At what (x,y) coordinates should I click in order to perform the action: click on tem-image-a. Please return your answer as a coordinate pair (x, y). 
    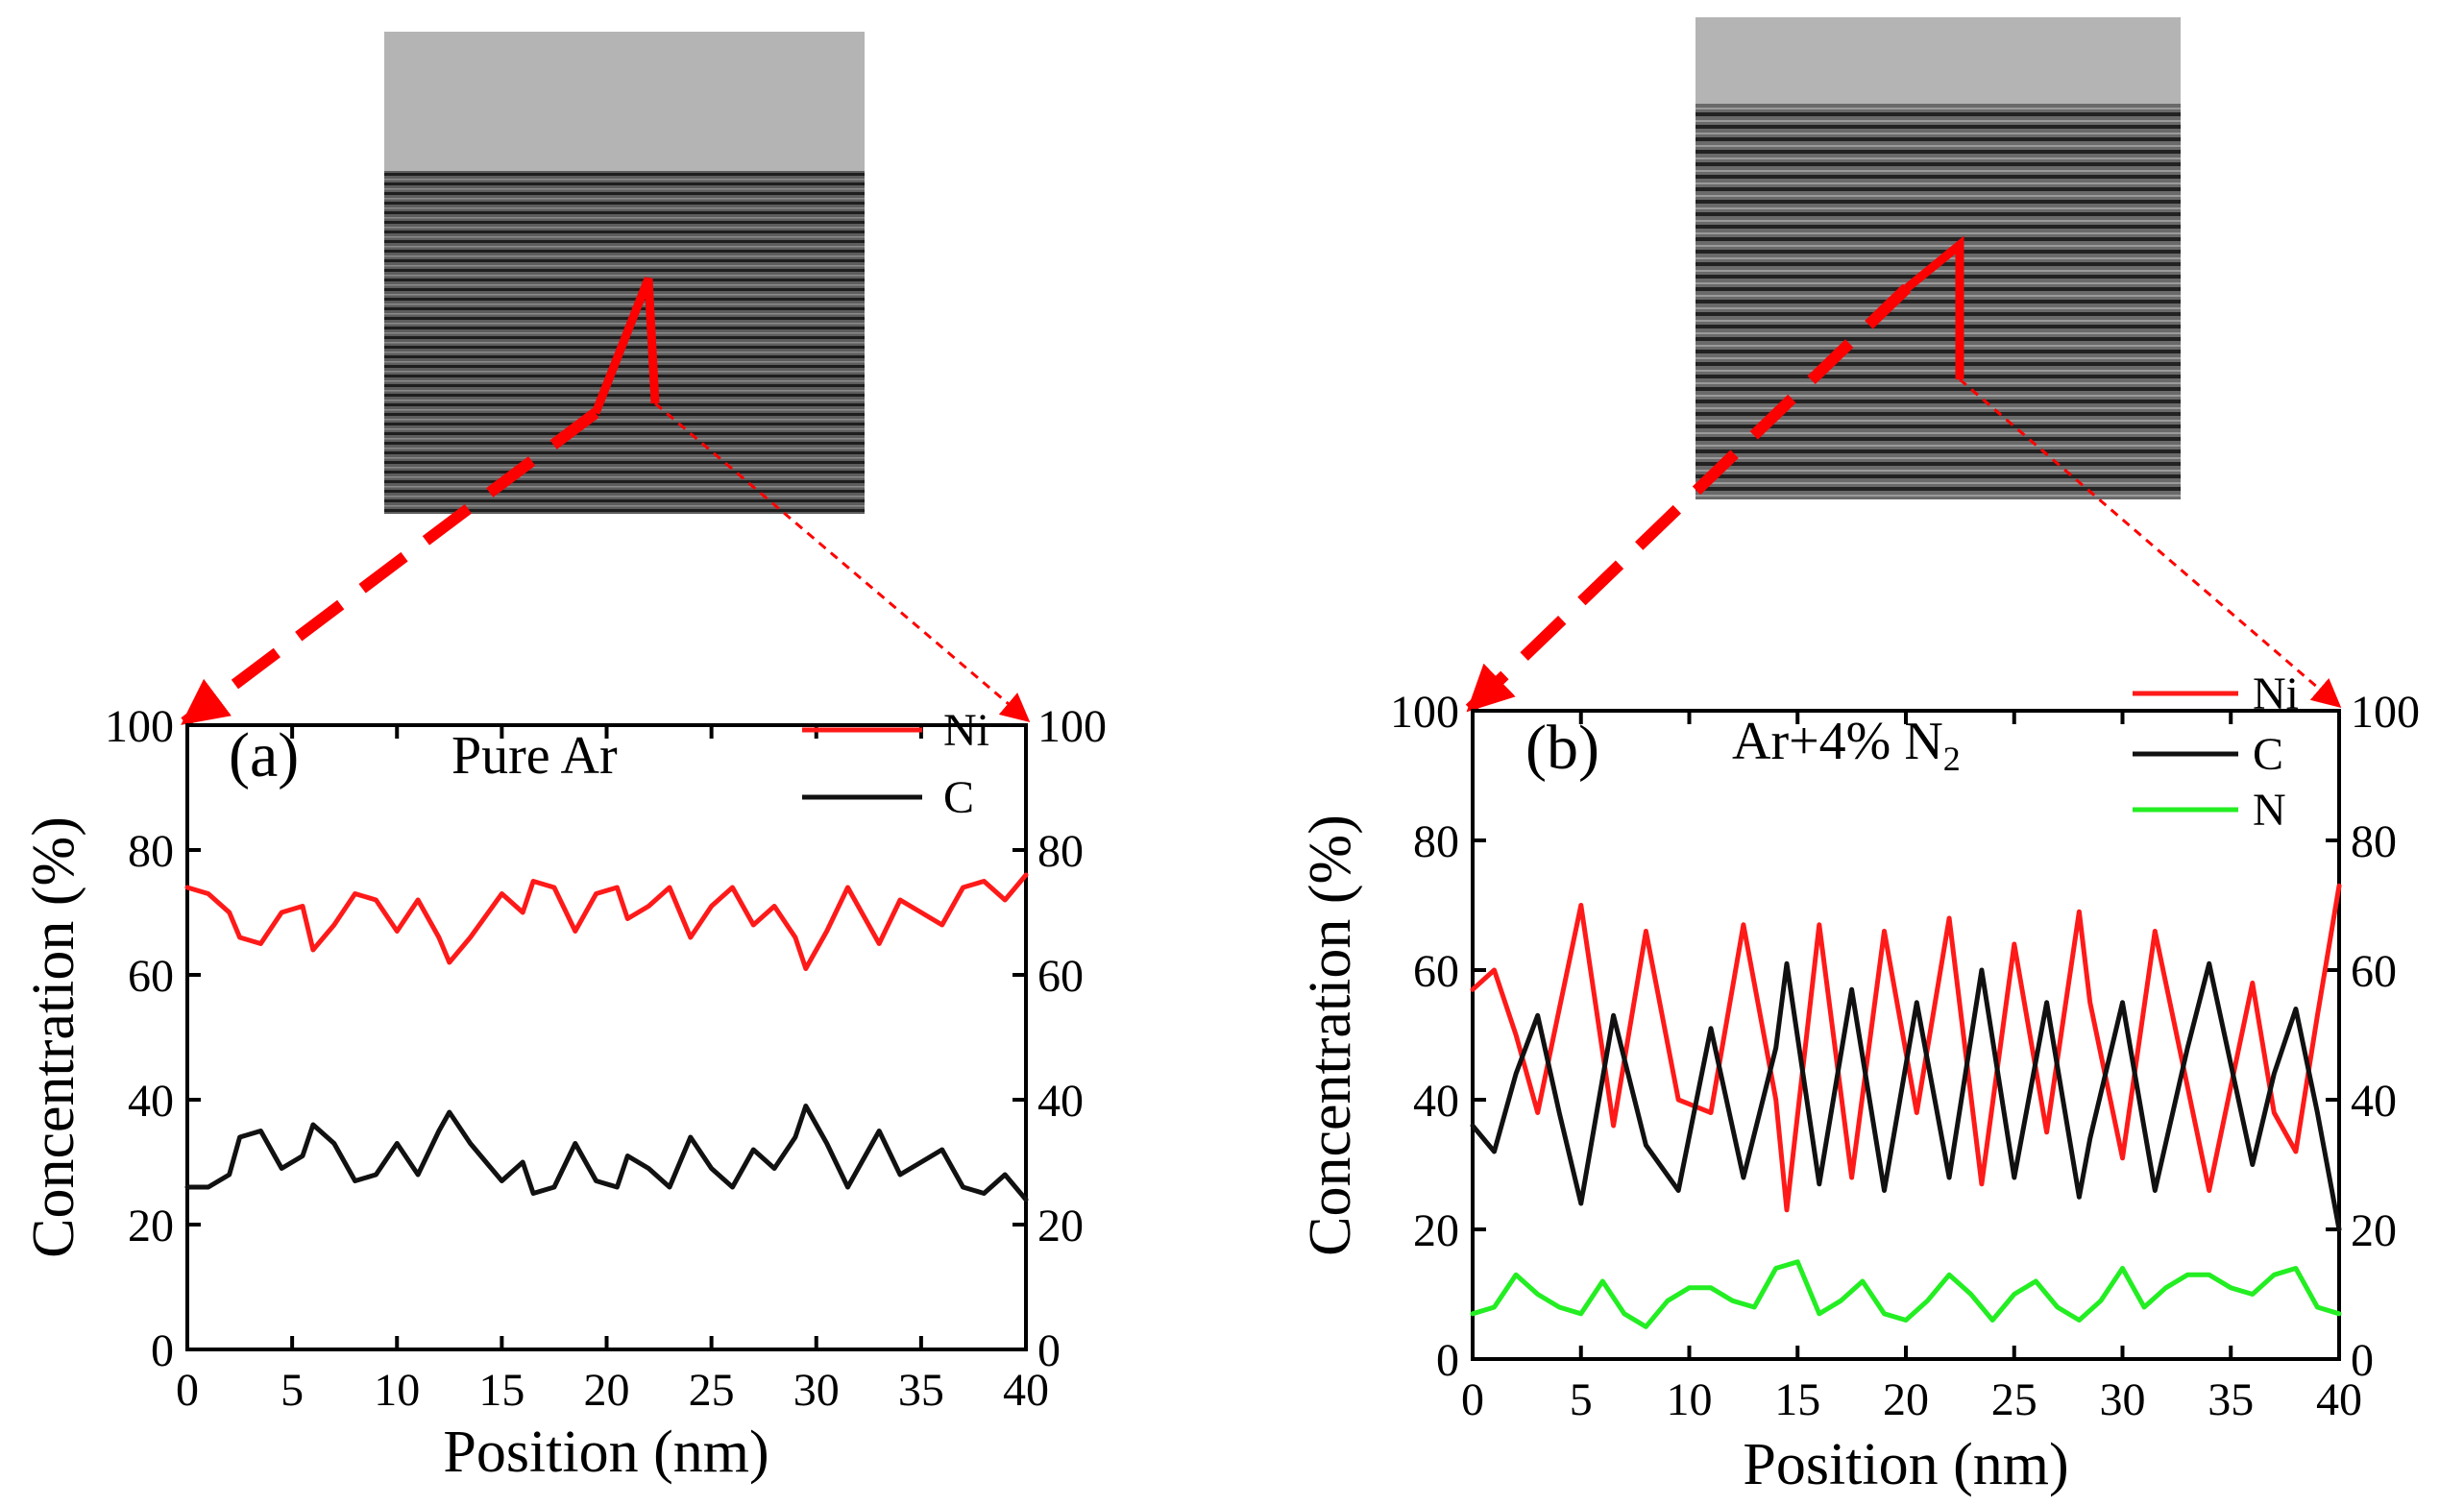
    Looking at the image, I should click on (625, 273).